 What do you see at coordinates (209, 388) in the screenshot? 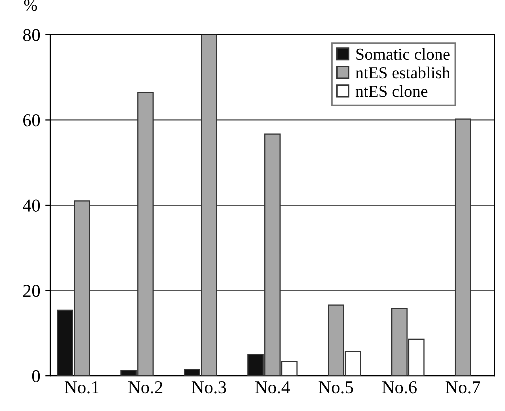
I see `x-tick-label: No.3` at bounding box center [209, 388].